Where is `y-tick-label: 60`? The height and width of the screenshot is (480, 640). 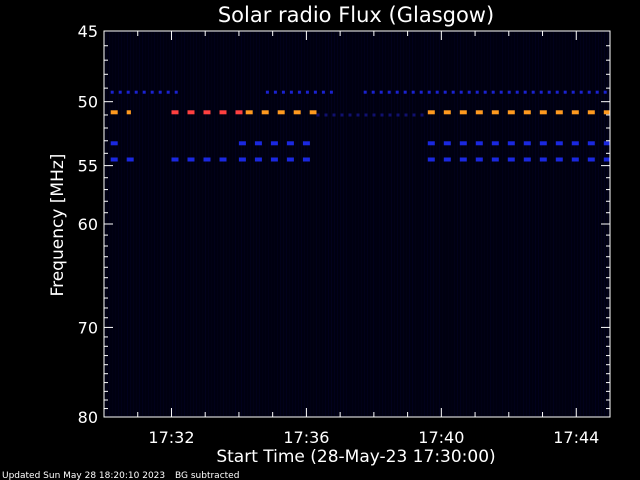
y-tick-label: 60 is located at coordinates (88, 224).